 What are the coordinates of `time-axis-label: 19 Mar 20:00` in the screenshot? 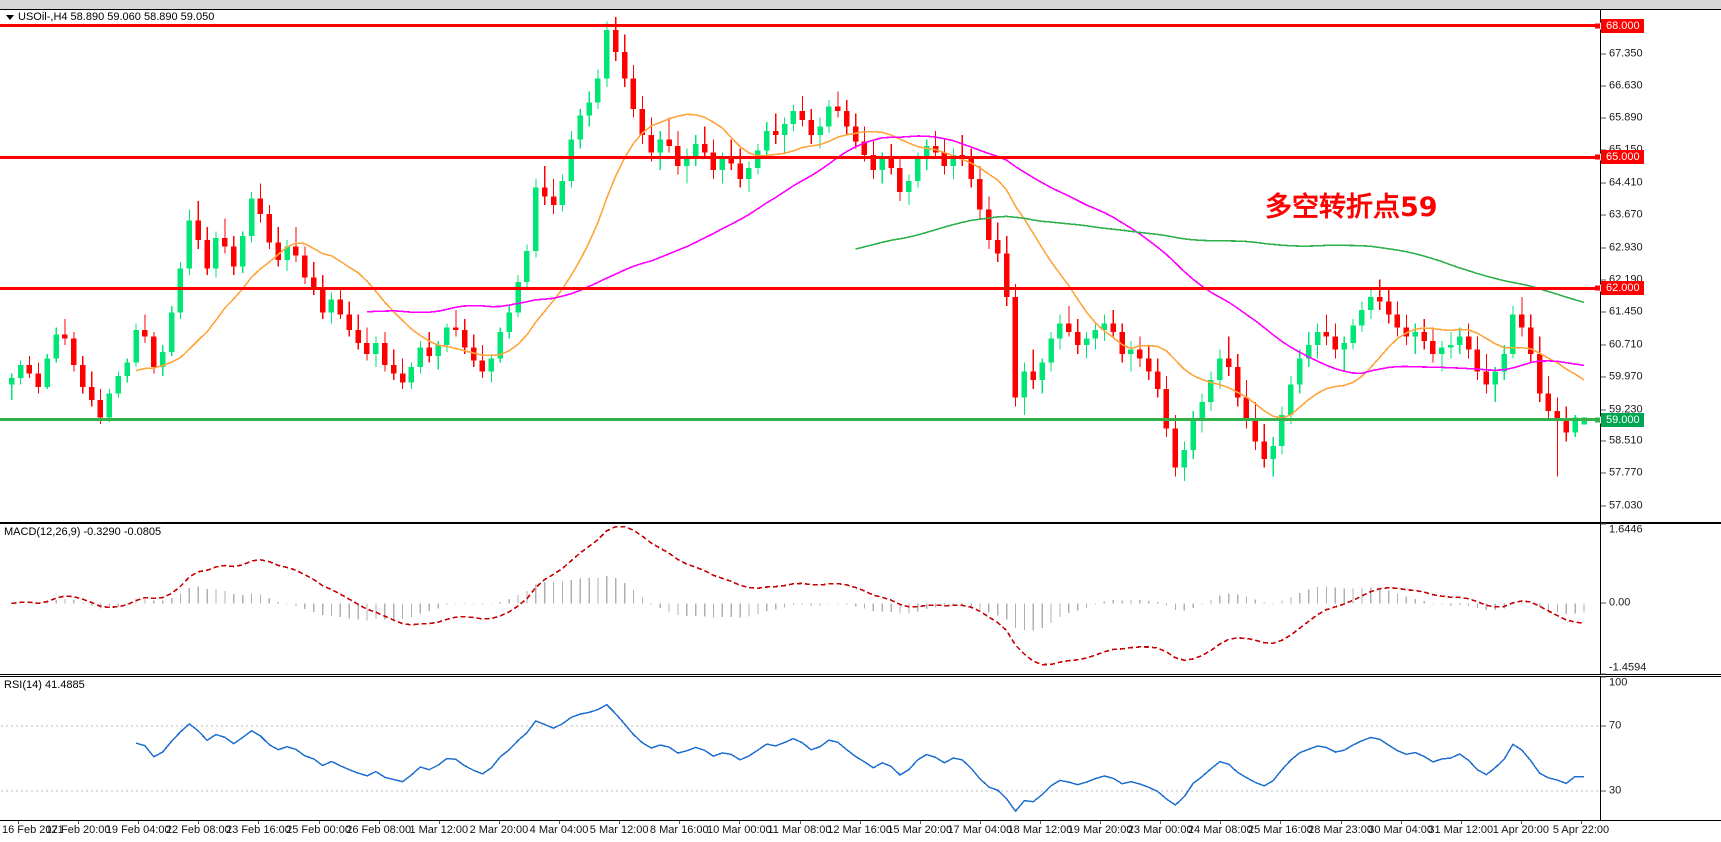 It's located at (1100, 830).